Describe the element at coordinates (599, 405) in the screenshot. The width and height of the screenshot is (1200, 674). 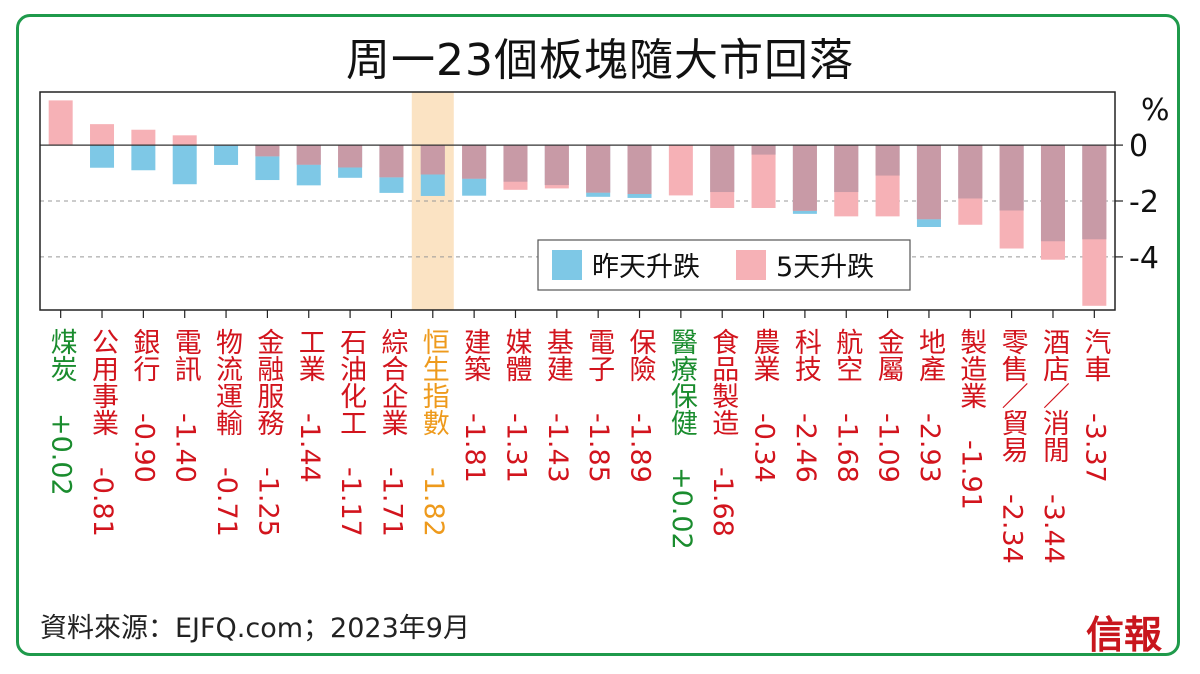
I see `category-label: 電子 -1.85` at that location.